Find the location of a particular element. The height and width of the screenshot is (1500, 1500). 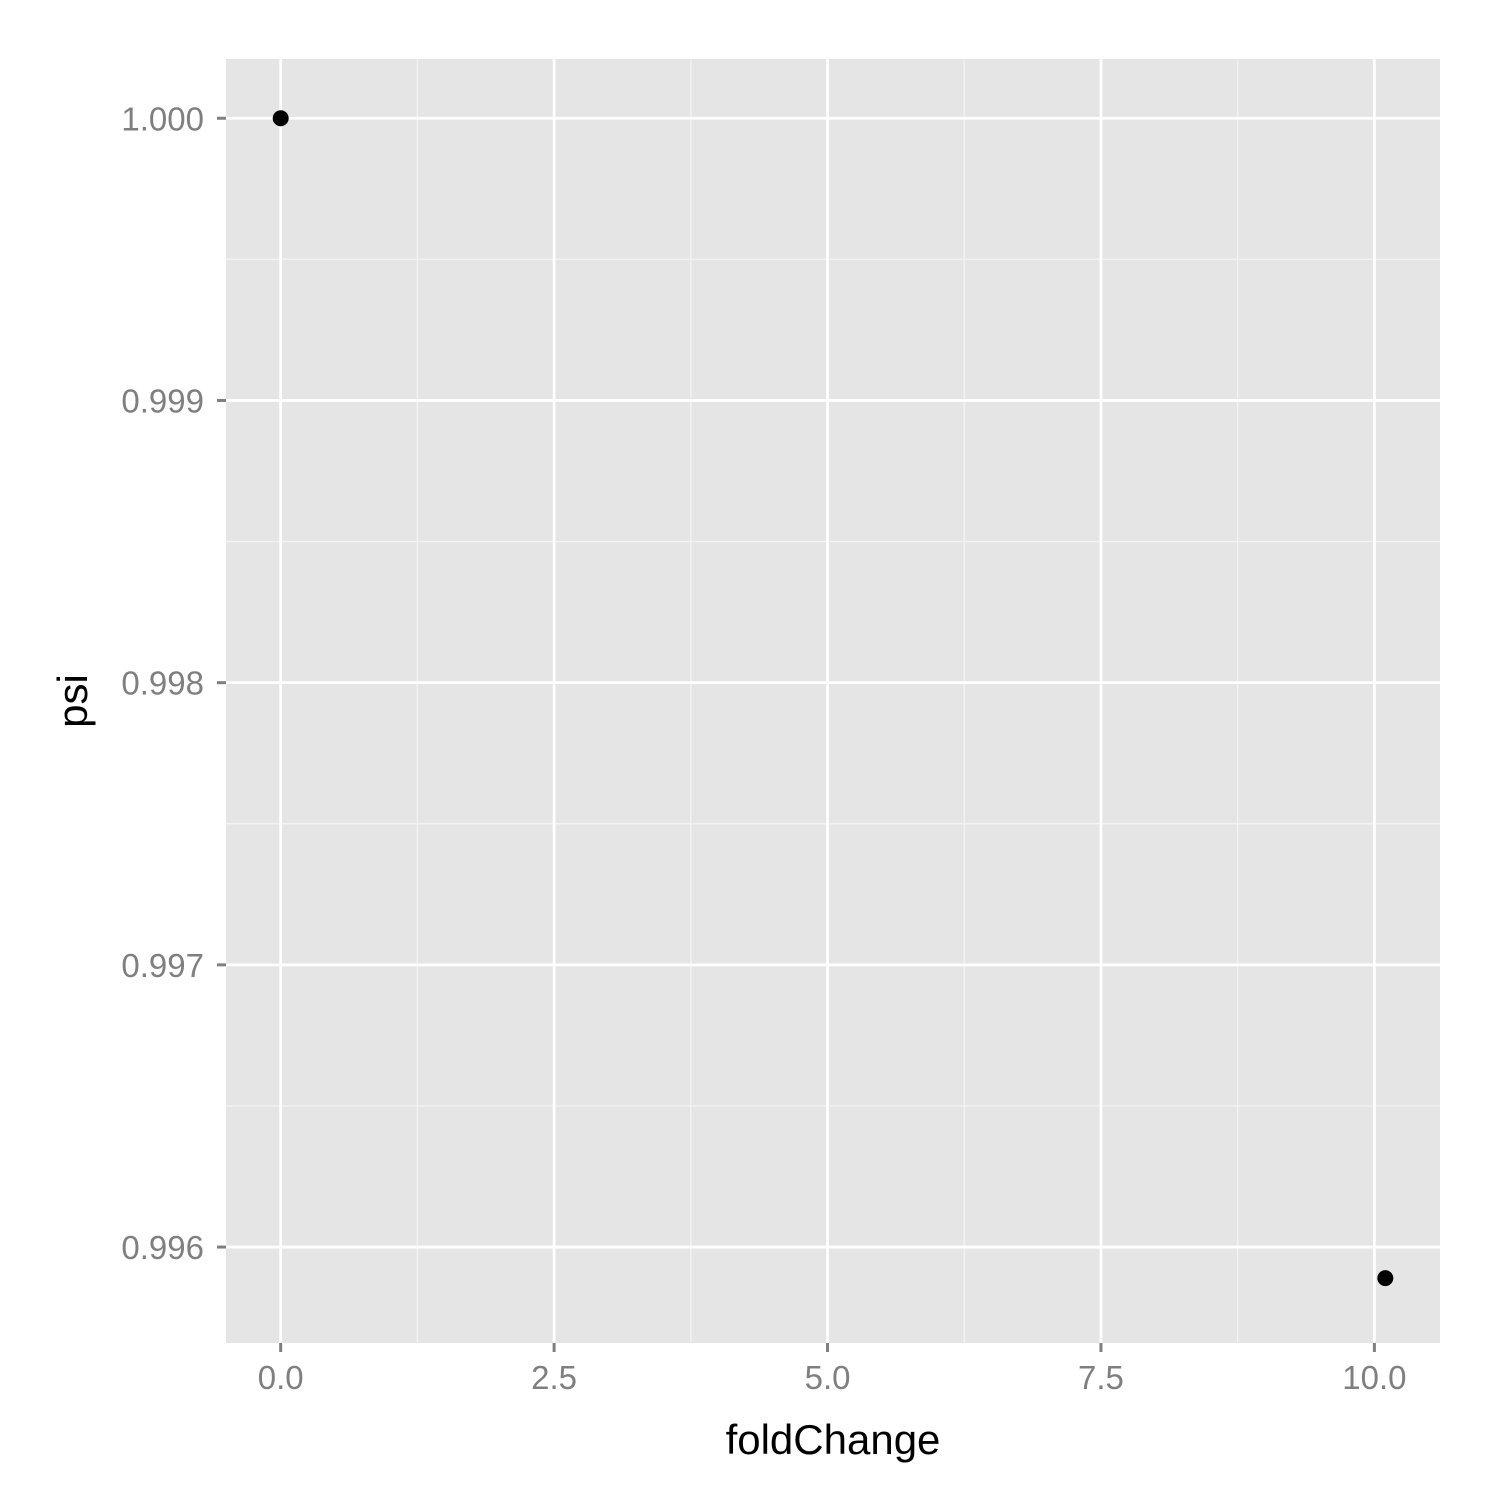

x-tick-label: 2.5 is located at coordinates (554, 1377).